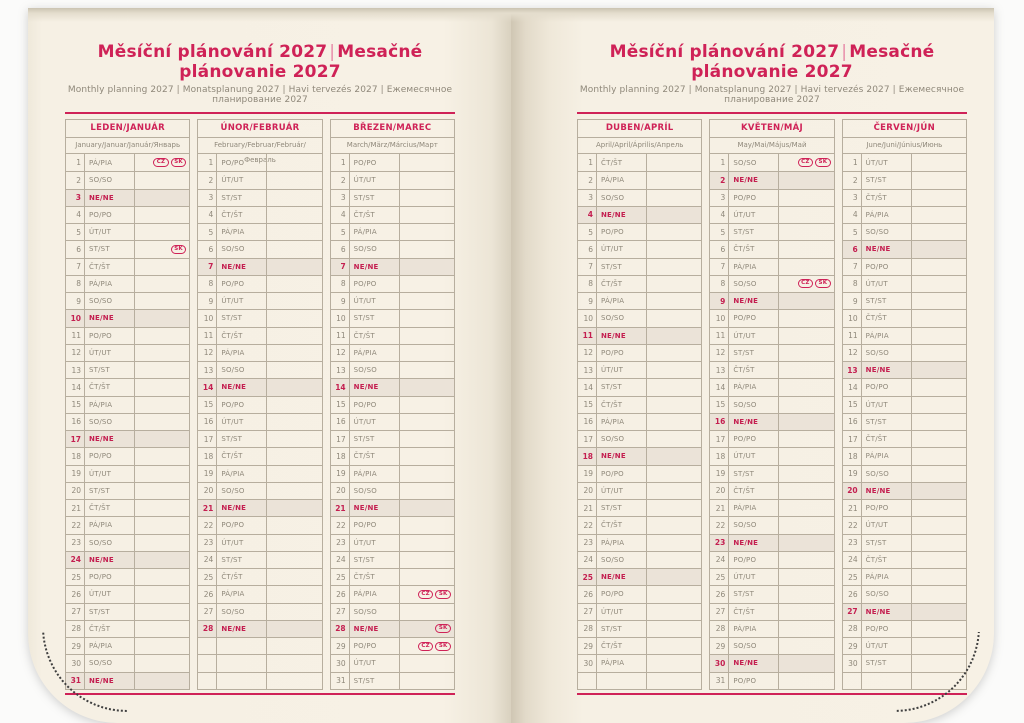 Image resolution: width=1024 pixels, height=723 pixels. Describe the element at coordinates (260, 646) in the screenshot. I see `empty-row` at that location.